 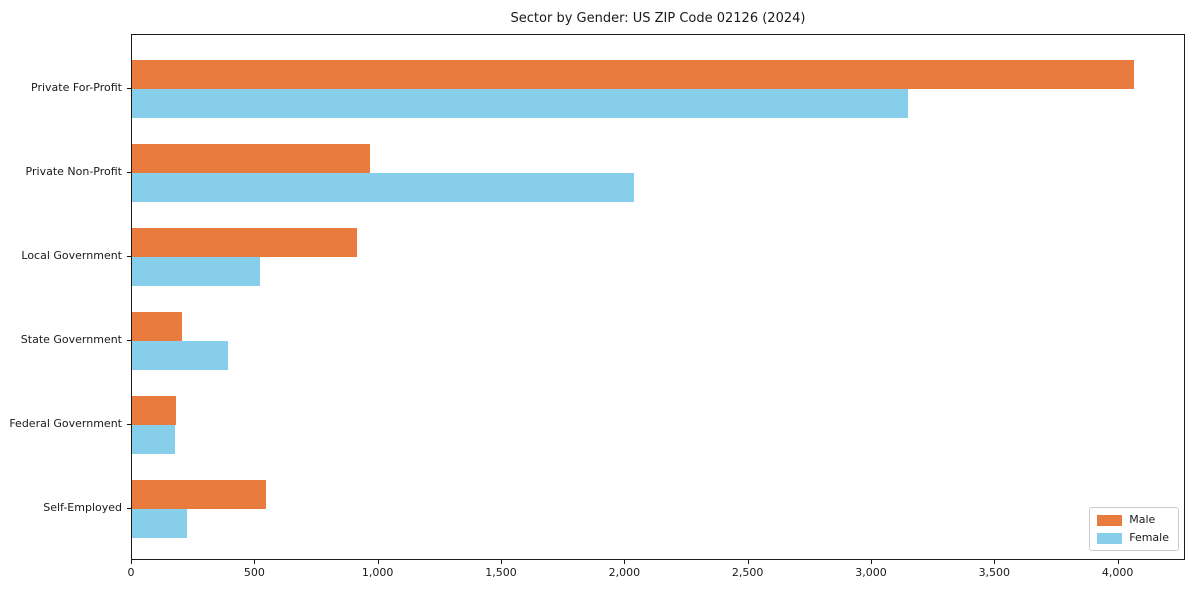 What do you see at coordinates (1117, 572) in the screenshot?
I see `x-axis-tick-label: 4,000` at bounding box center [1117, 572].